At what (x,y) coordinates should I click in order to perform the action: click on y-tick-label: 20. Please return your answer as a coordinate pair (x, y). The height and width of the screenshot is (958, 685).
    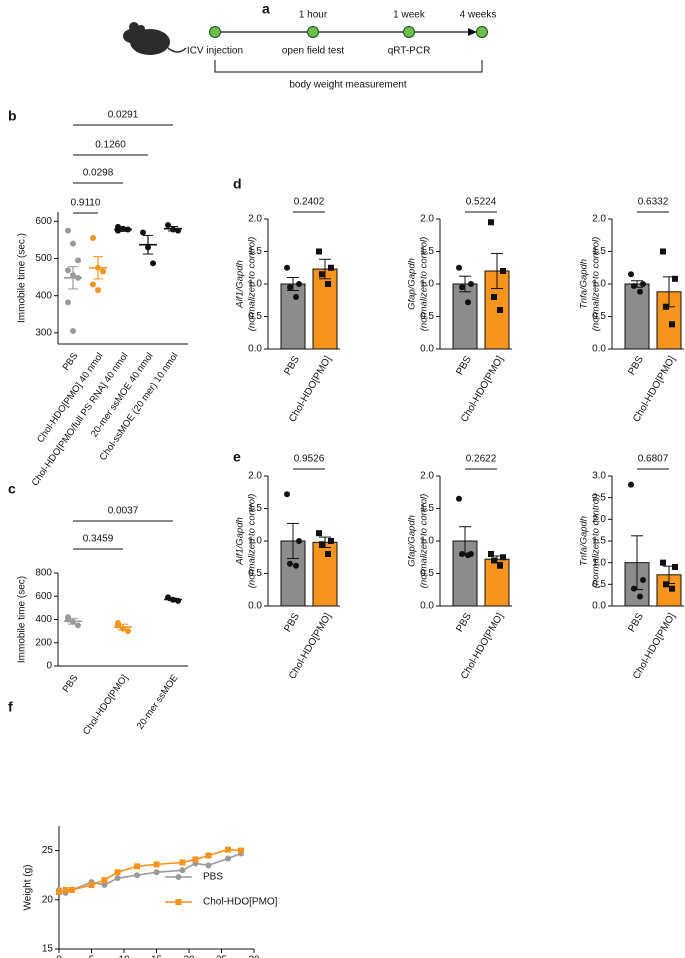
    Looking at the image, I should click on (48, 899).